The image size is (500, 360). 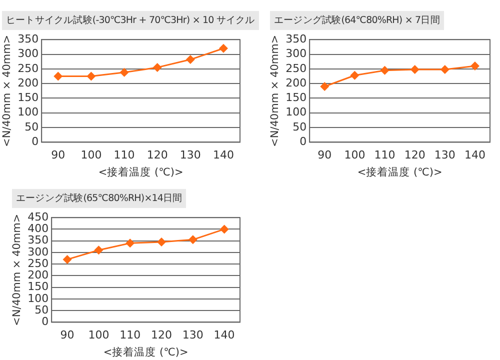 What do you see at coordinates (99, 198) in the screenshot?
I see `chart-title: エージング試験(65℃80%RH)×14日間` at bounding box center [99, 198].